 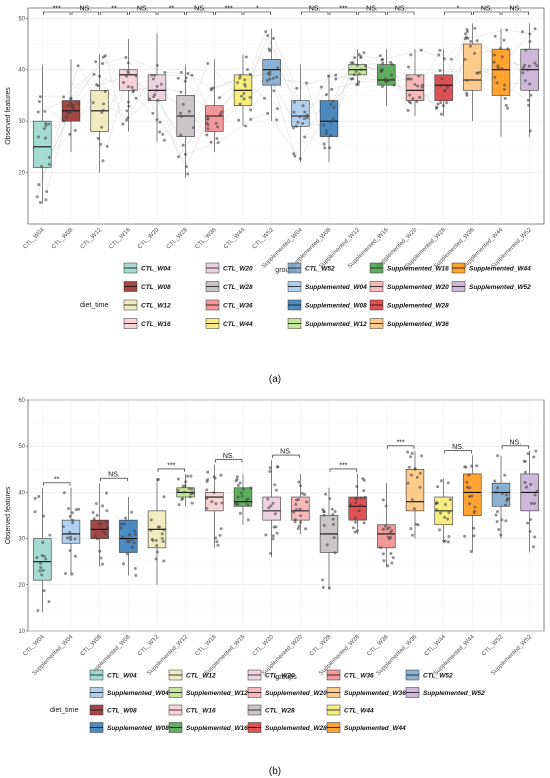 I want to click on x-tick-label: CTL_W20, so click(x=264, y=646).